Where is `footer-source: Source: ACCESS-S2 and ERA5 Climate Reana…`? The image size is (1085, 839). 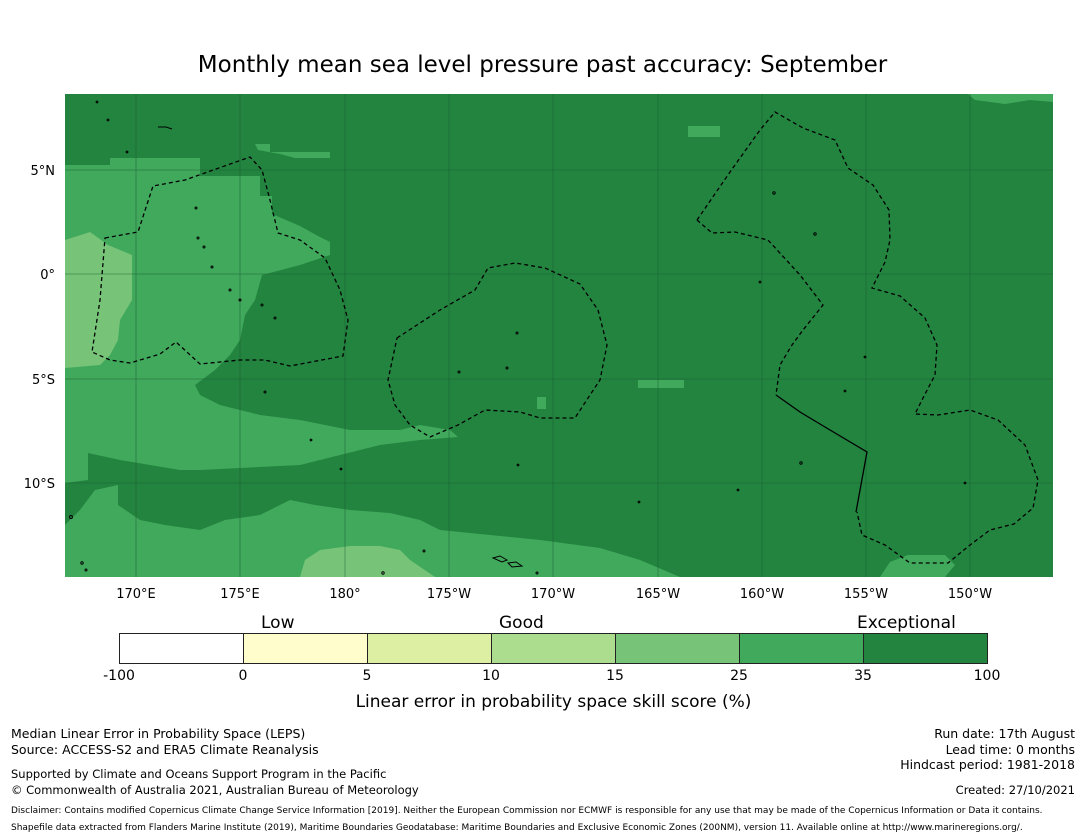 footer-source: Source: ACCESS-S2 and ERA5 Climate Reana… is located at coordinates (165, 749).